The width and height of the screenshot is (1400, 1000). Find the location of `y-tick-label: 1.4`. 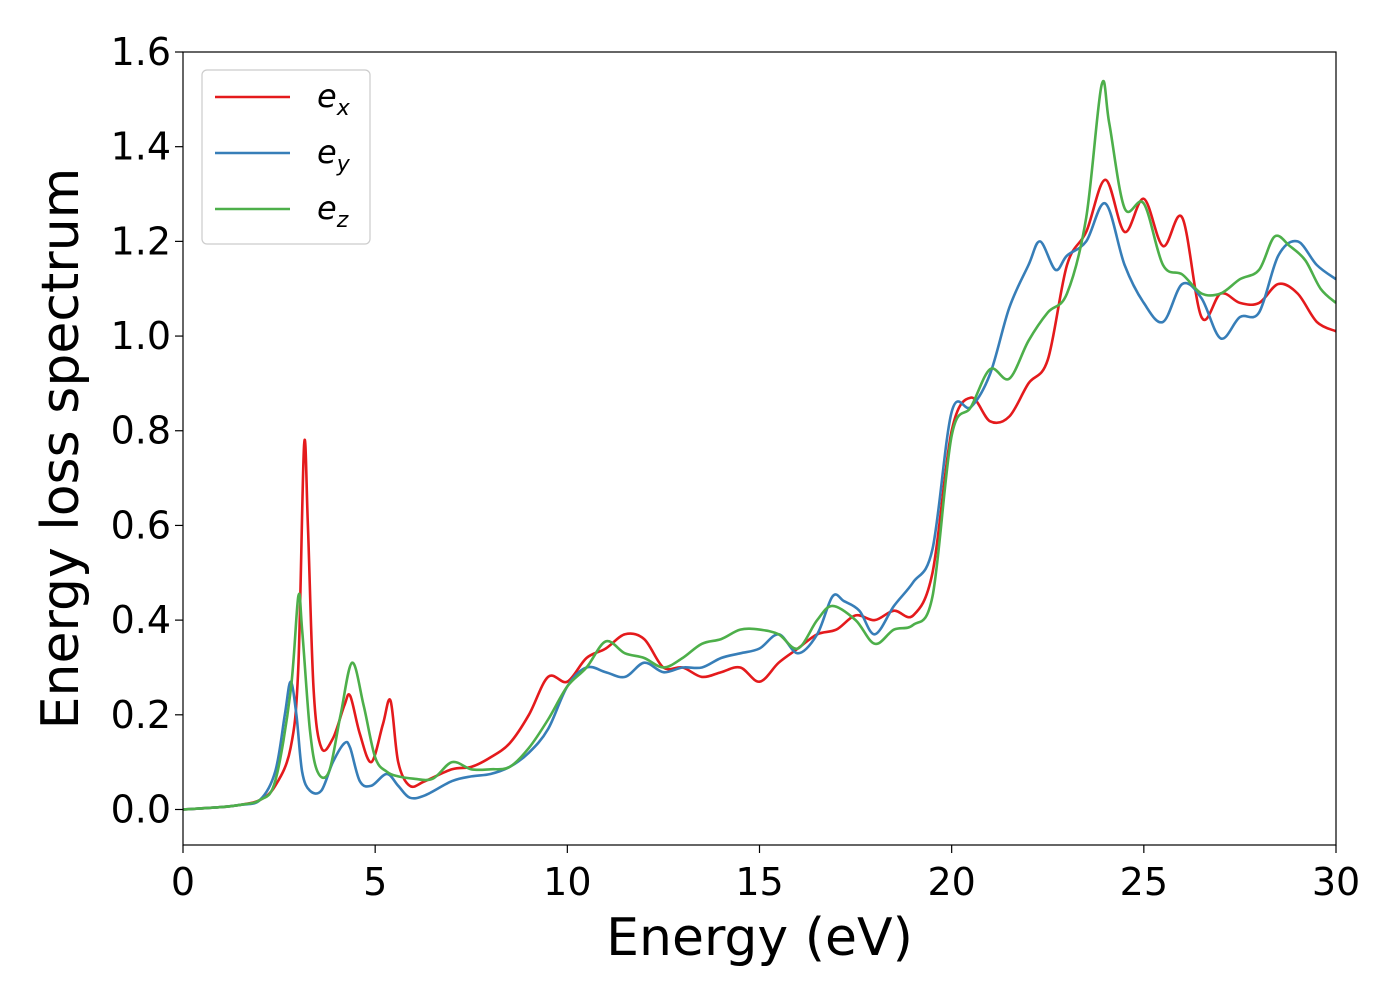

y-tick-label: 1.4 is located at coordinates (141, 147).